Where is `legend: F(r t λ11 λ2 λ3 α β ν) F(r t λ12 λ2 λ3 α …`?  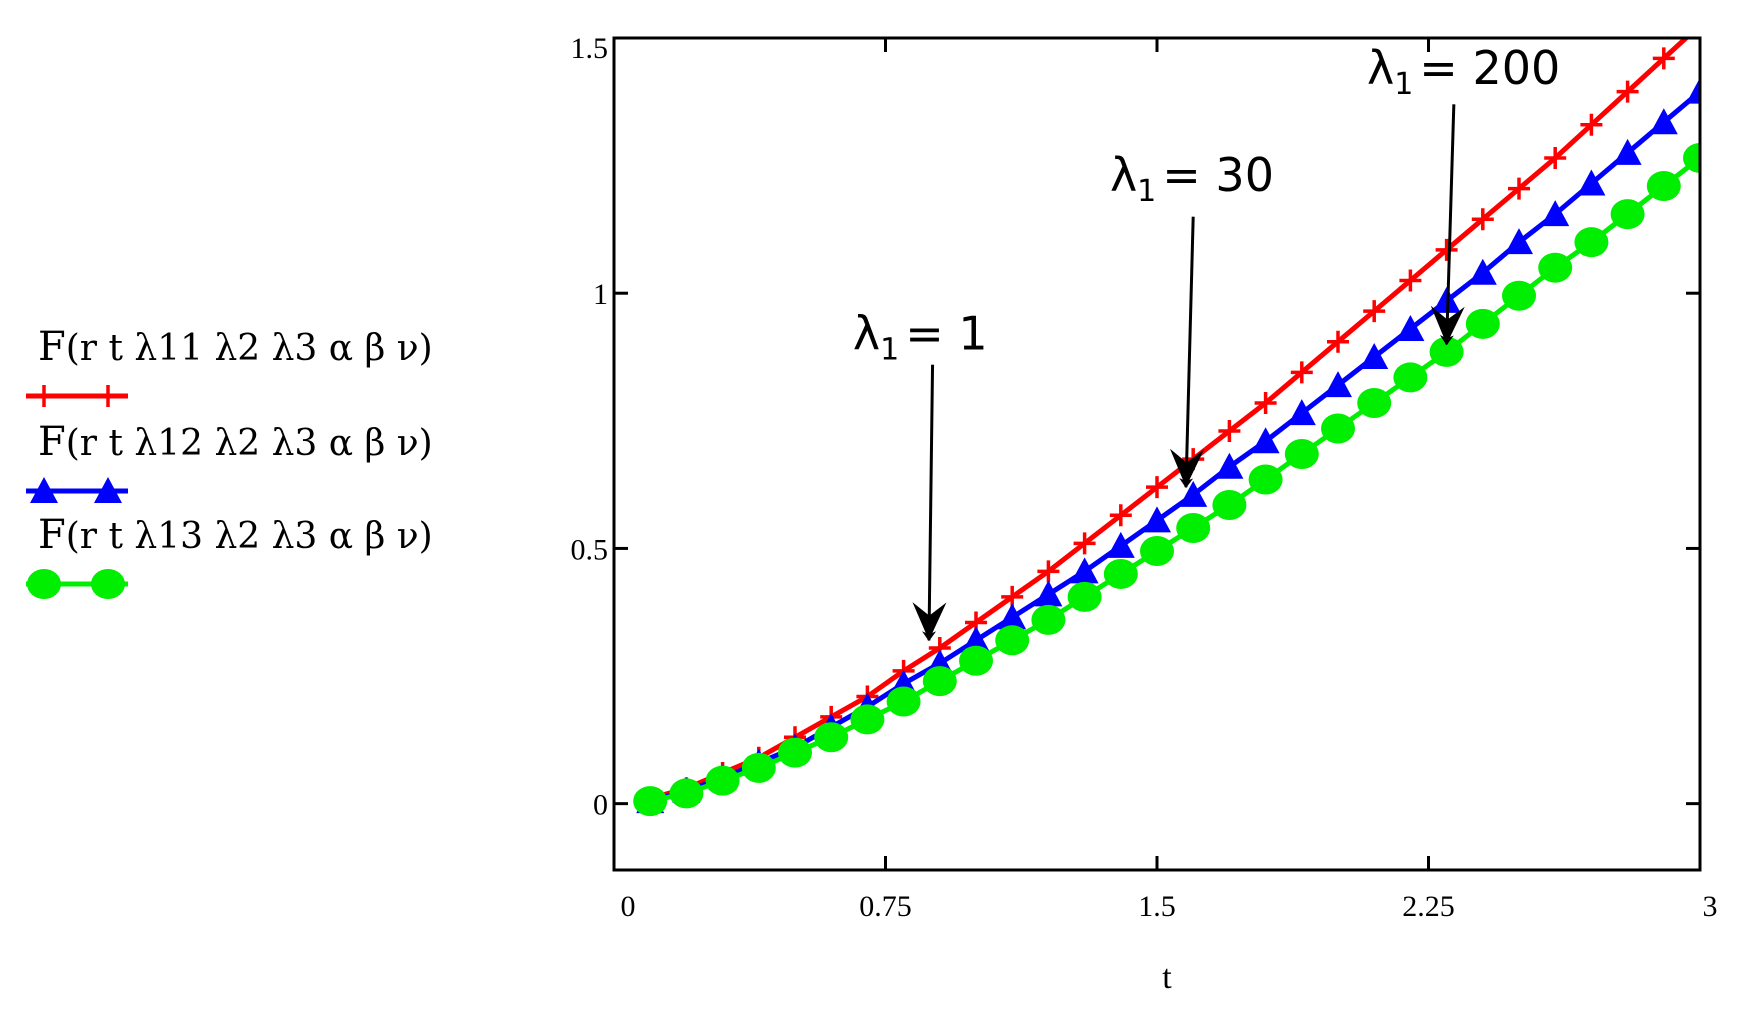 legend: F(r t λ11 λ2 λ3 α β ν) F(r t λ12 λ2 λ3 α … is located at coordinates (229, 461).